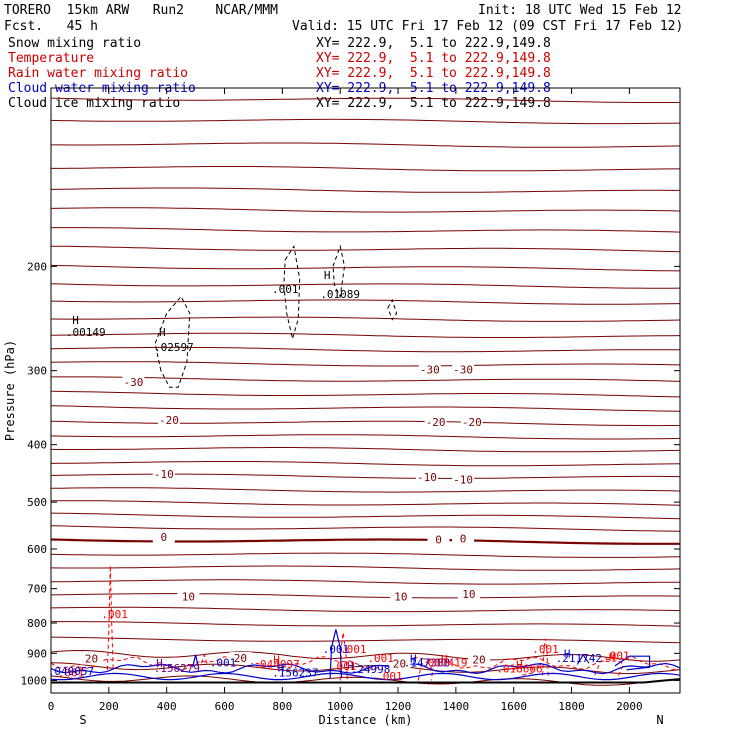 The height and width of the screenshot is (740, 740). I want to click on x-tick-label: 1200, so click(398, 706).